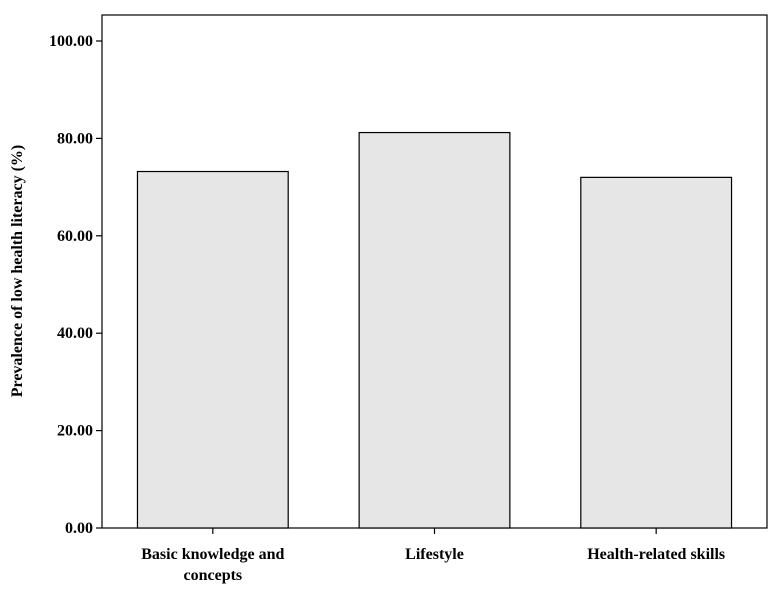  Describe the element at coordinates (17, 271) in the screenshot. I see `y-axis-title: Prevalence of low health literacy (%)` at that location.